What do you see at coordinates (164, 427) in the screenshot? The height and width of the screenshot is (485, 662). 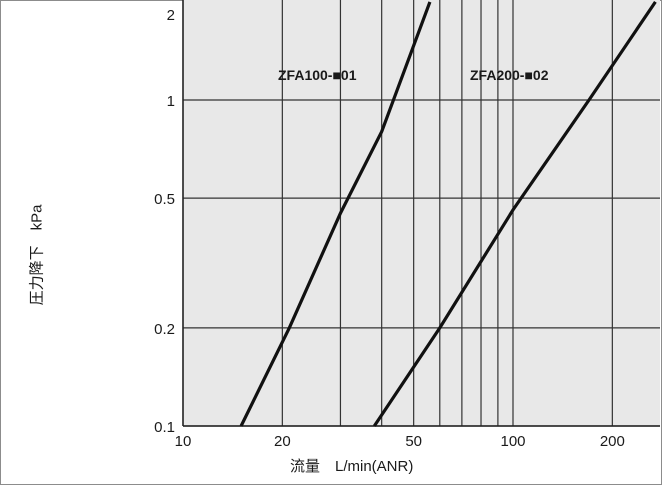 I see `y-tick-label: 0.1` at bounding box center [164, 427].